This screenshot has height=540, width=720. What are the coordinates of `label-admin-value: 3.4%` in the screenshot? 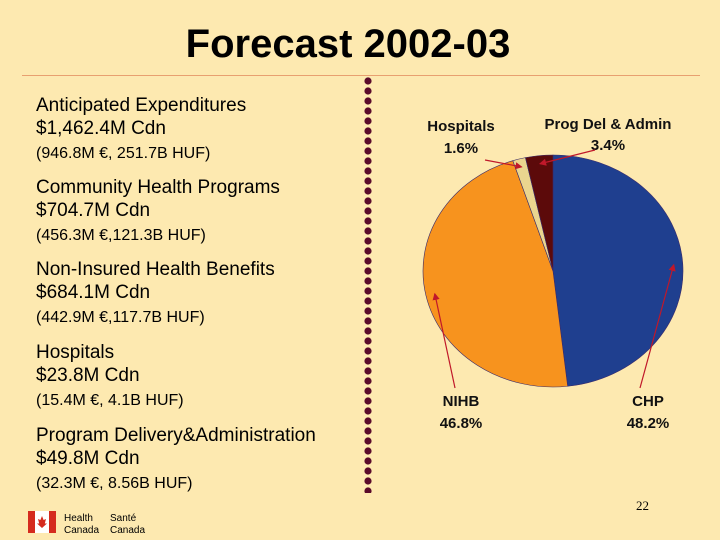 It's located at (608, 145).